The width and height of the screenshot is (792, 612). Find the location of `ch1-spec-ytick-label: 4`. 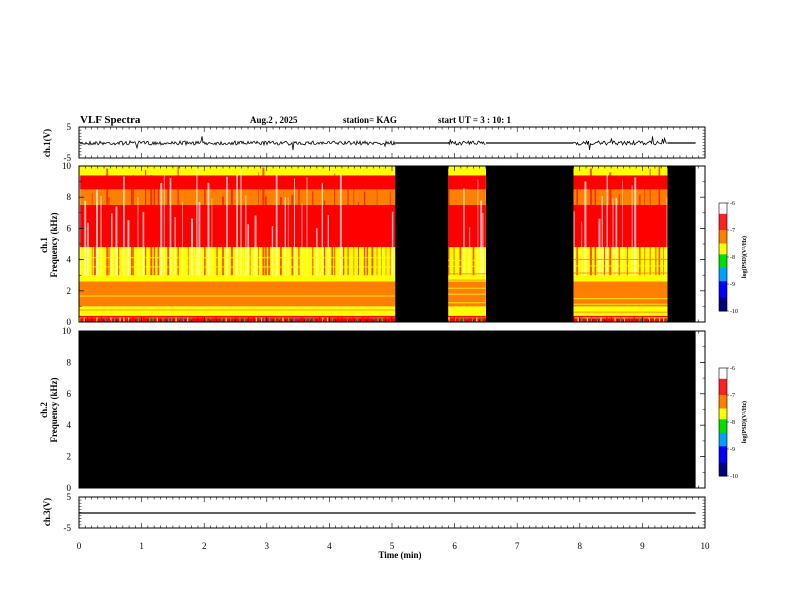

ch1-spec-ytick-label: 4 is located at coordinates (69, 260).